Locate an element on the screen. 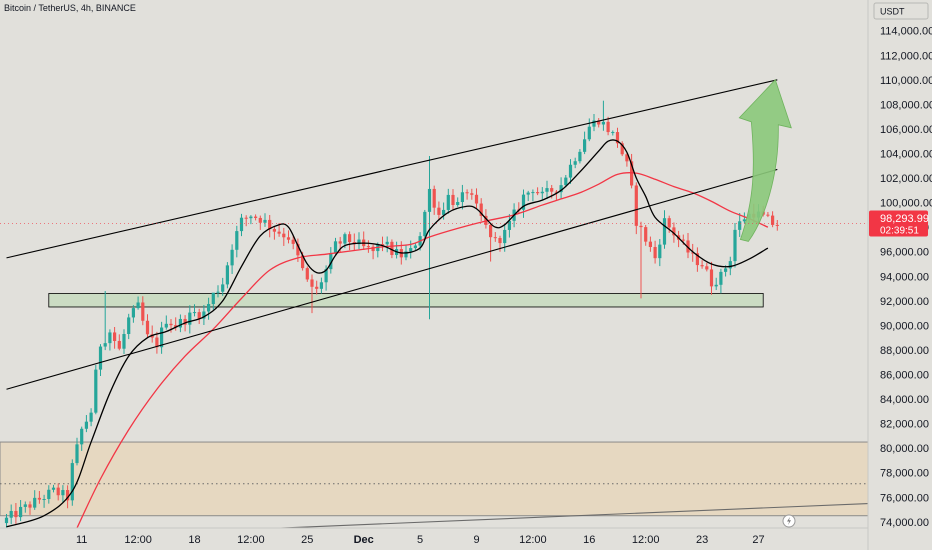 The width and height of the screenshot is (932, 550). y-tick-label: 92,000.00 is located at coordinates (904, 302).